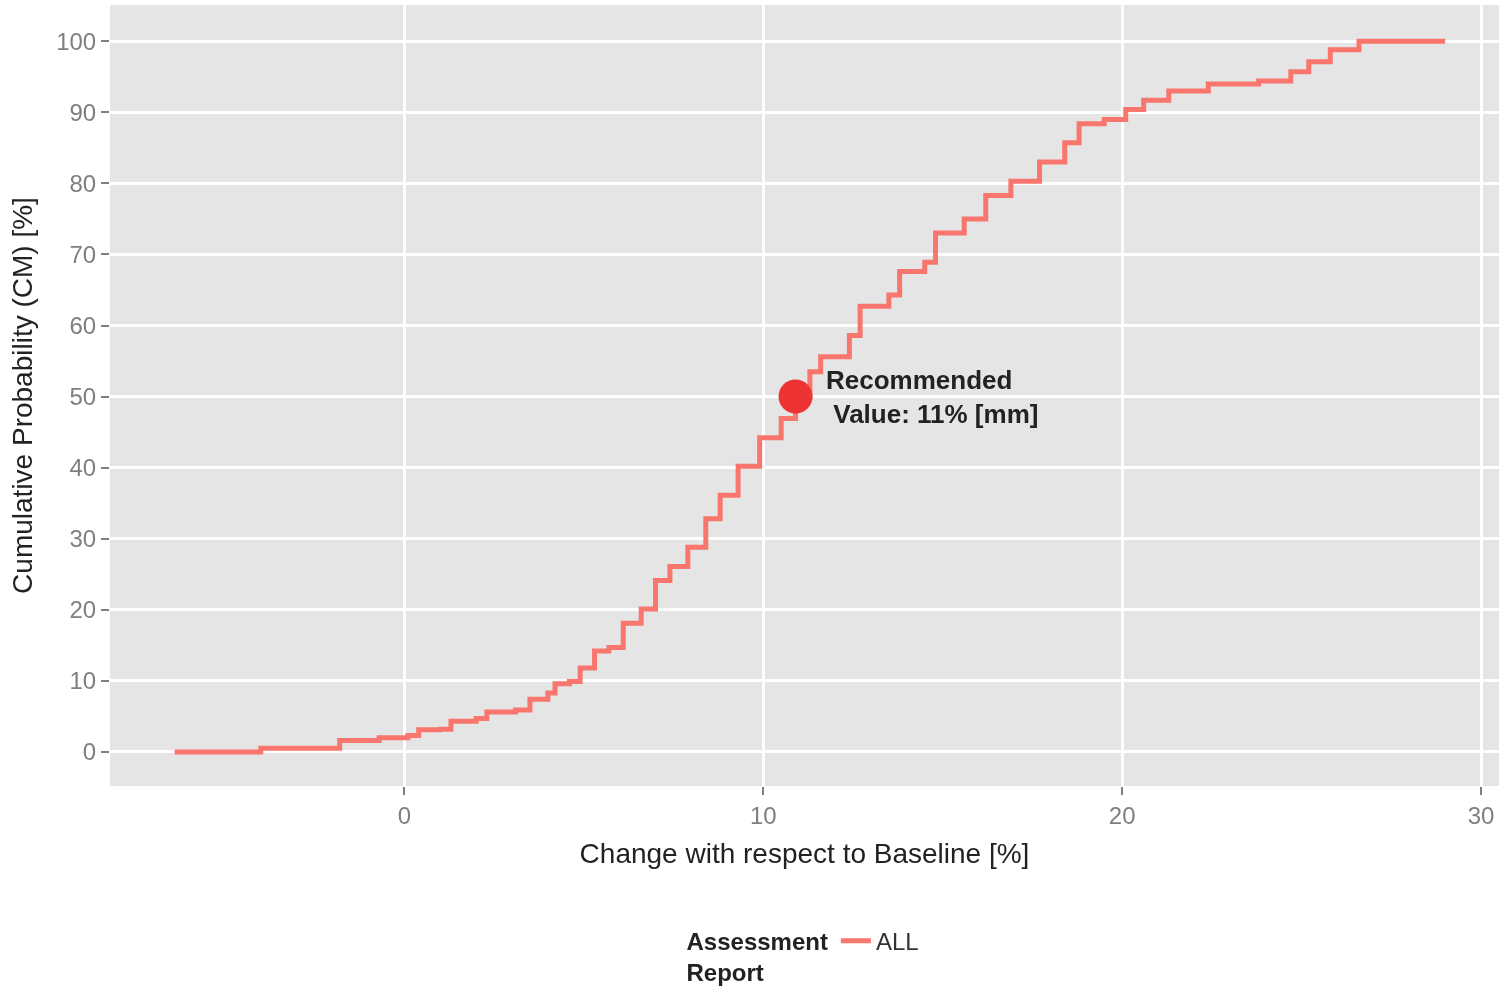  What do you see at coordinates (83, 610) in the screenshot?
I see `y-tick-label: 20` at bounding box center [83, 610].